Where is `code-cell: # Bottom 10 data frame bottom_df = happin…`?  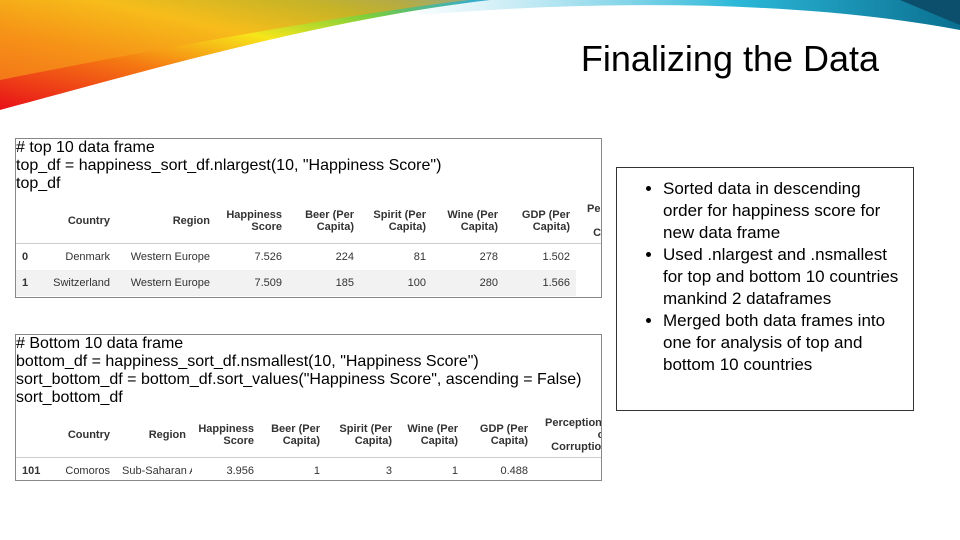 code-cell: # Bottom 10 data frame bottom_df = happin… is located at coordinates (308, 371).